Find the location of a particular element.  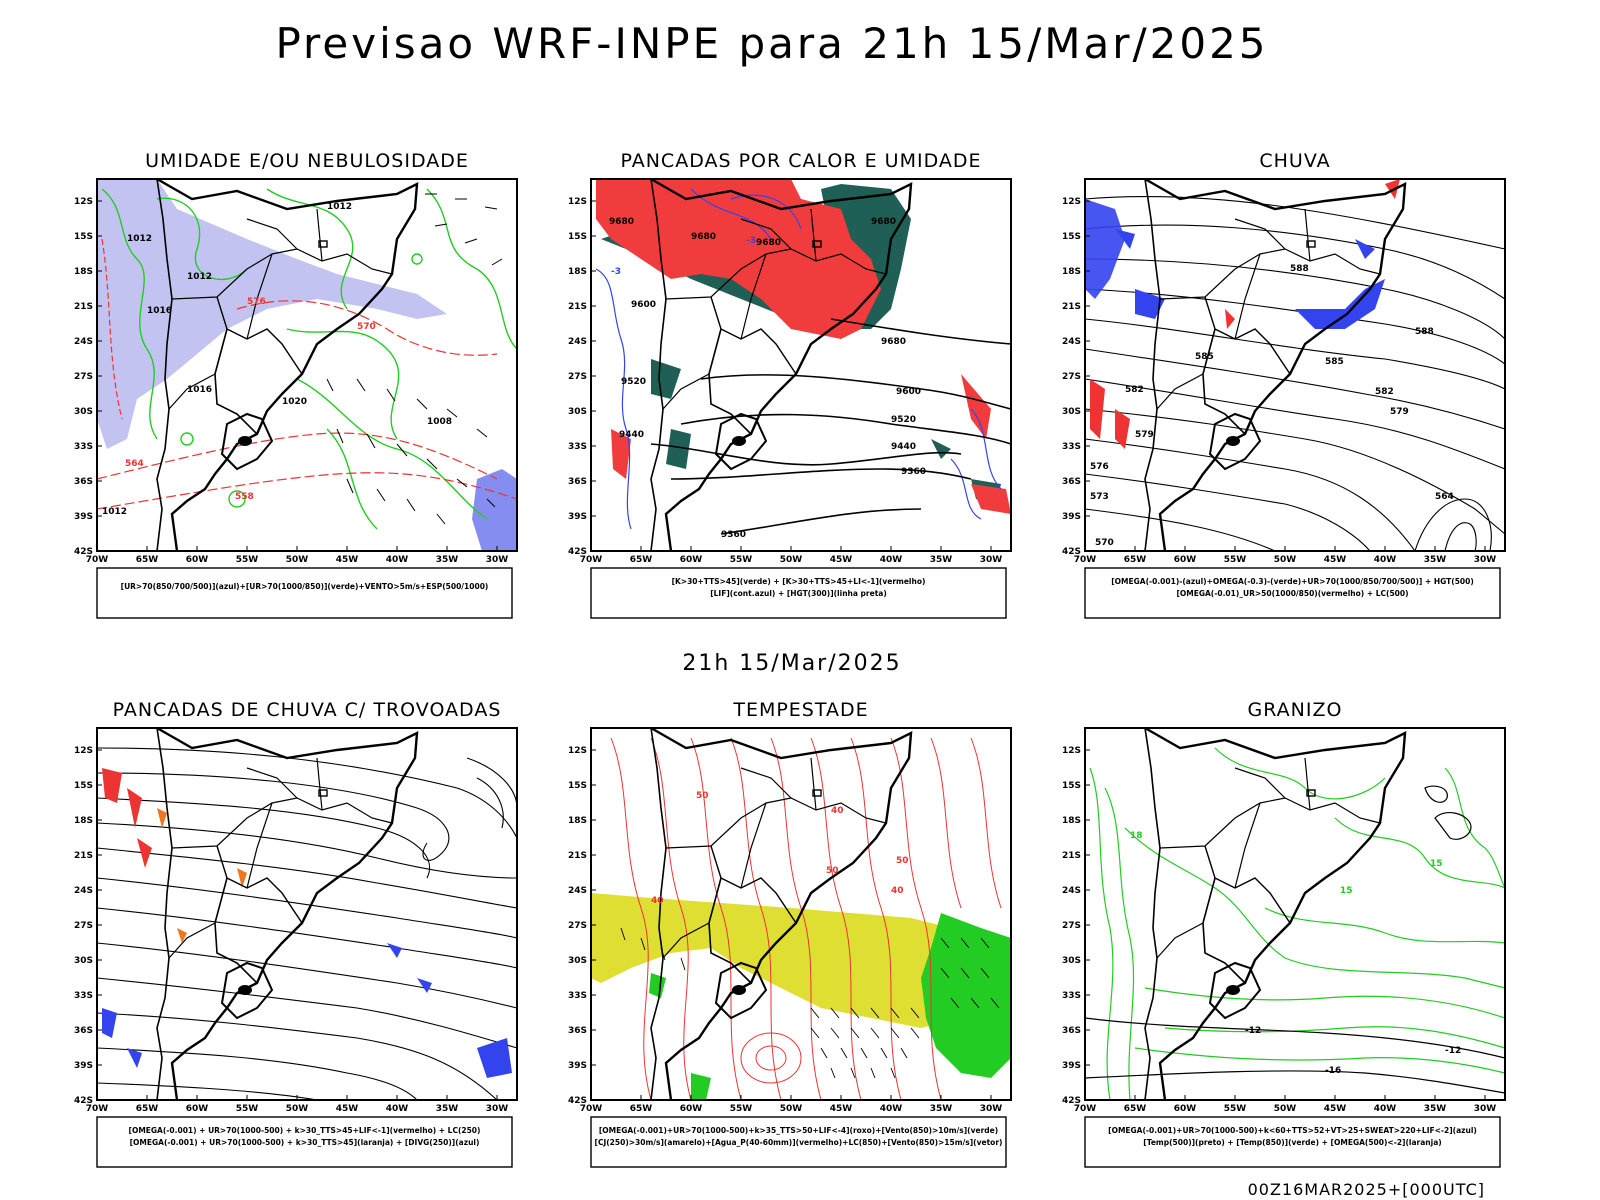

lon-tick-label: 30W is located at coordinates (991, 560).